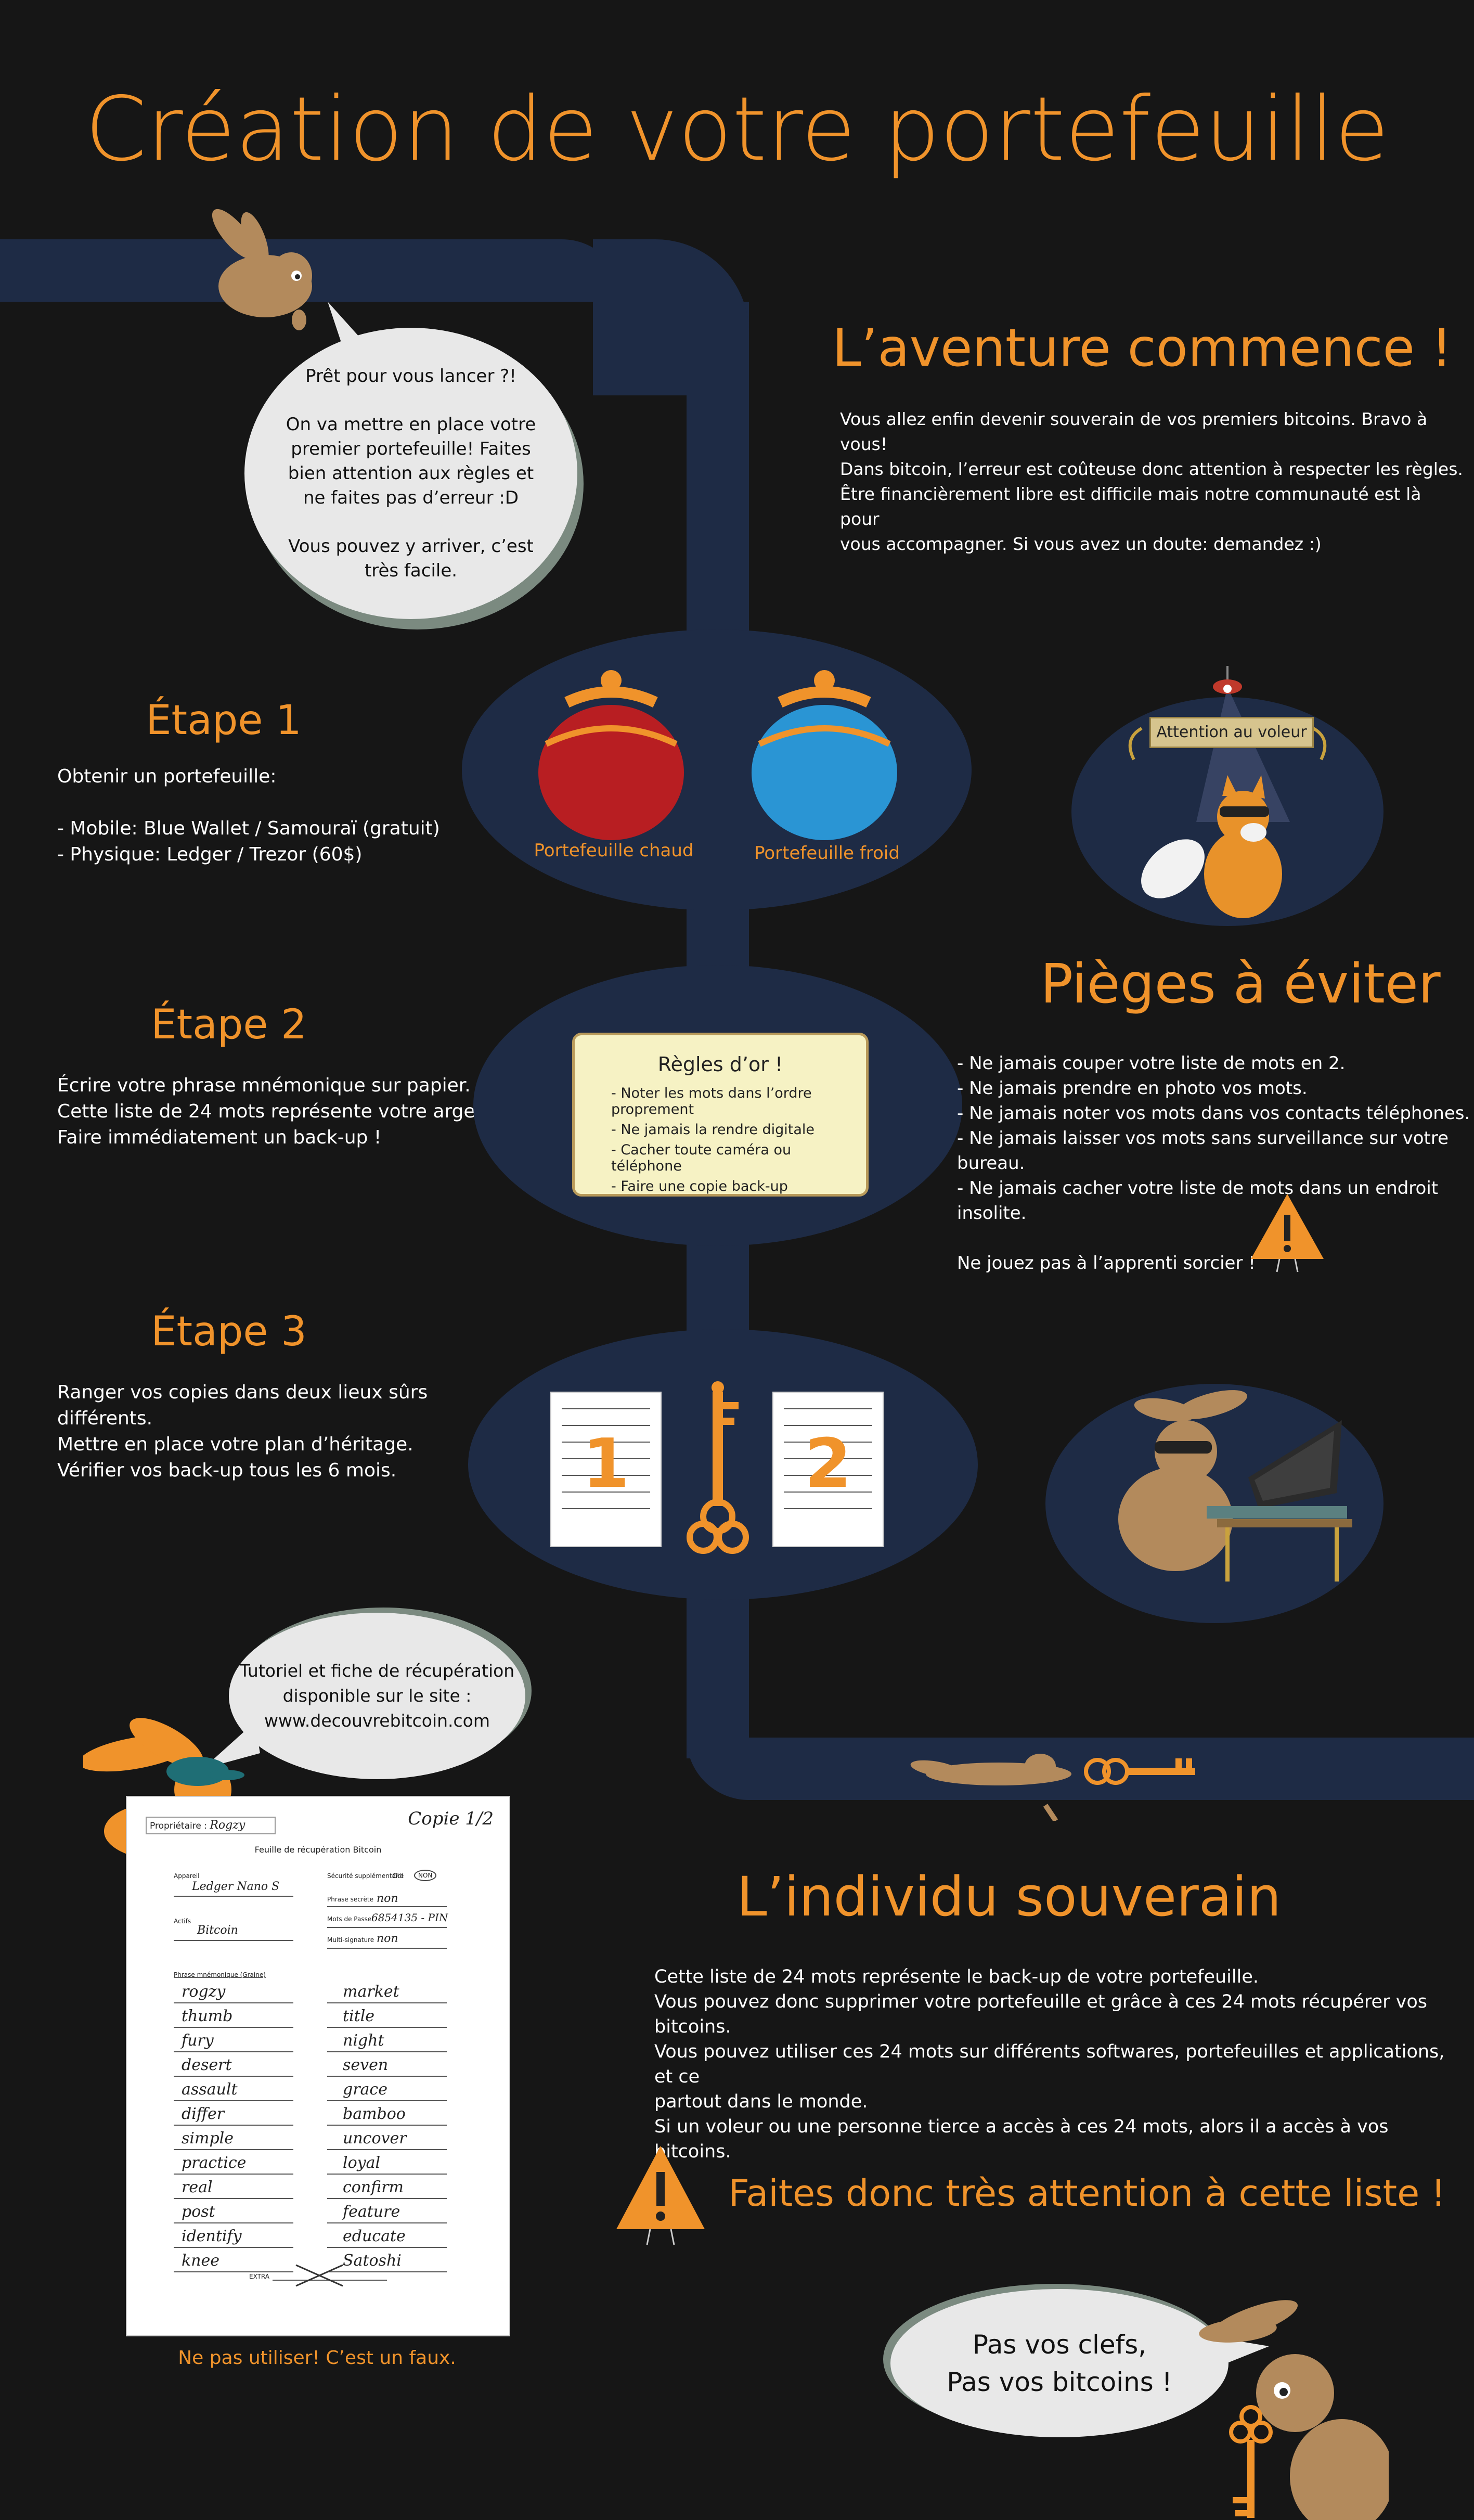 The image size is (1474, 2520). Describe the element at coordinates (387, 2040) in the screenshot. I see `seed-word: night` at that location.